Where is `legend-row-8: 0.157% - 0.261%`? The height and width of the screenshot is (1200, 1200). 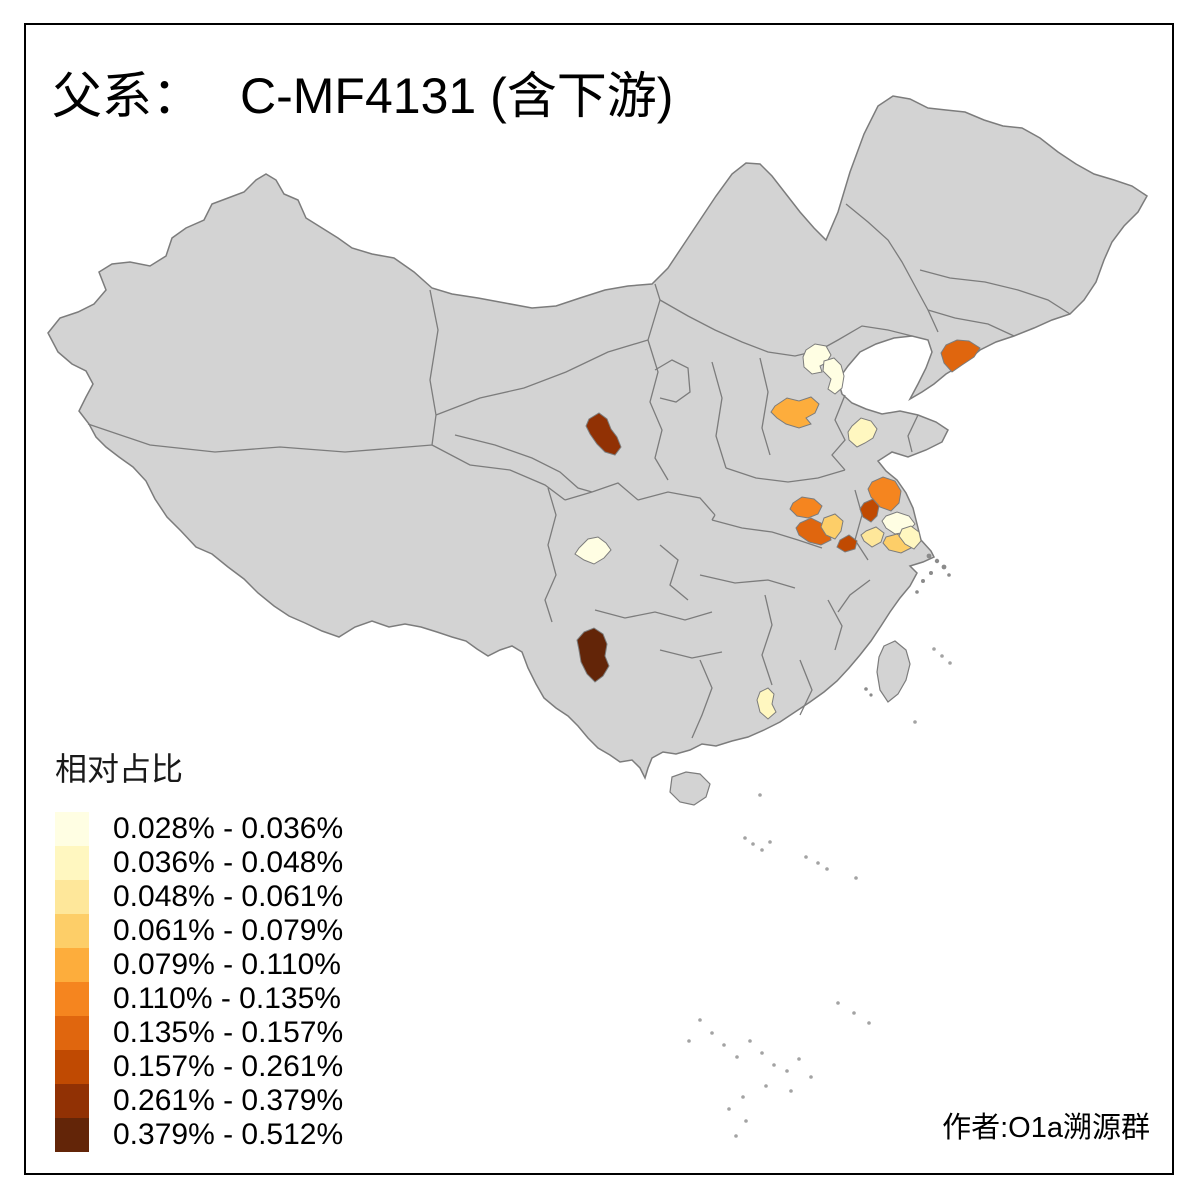 legend-row-8: 0.157% - 0.261% is located at coordinates (199, 1067).